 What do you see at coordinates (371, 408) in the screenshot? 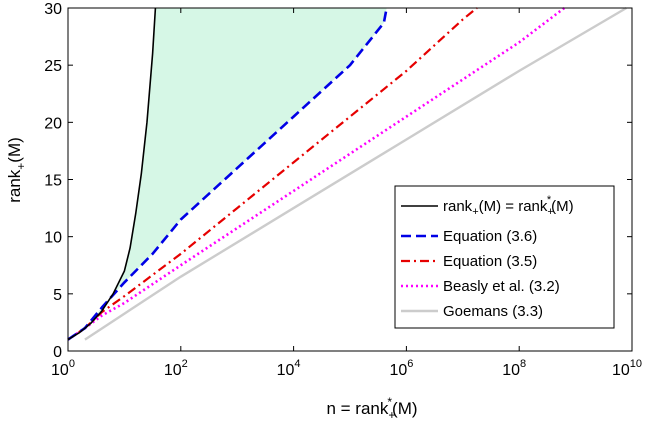
I see `x-axis-label: n = rank+*(M)` at bounding box center [371, 408].